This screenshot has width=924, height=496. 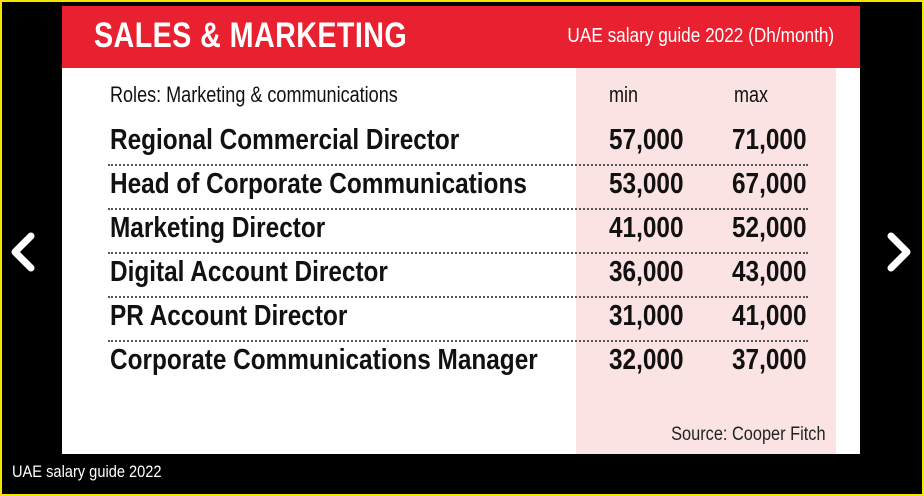 I want to click on max-column-header: max, so click(x=751, y=94).